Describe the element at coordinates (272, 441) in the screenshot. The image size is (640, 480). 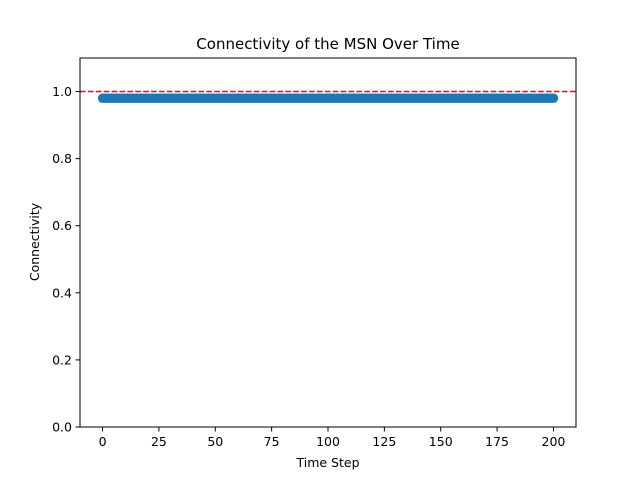
I see `x-tick-label: 75` at that location.